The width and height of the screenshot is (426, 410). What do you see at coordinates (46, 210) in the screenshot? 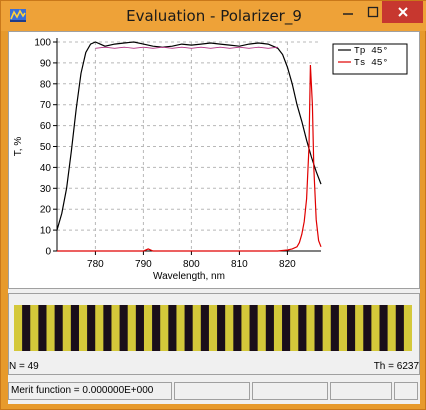
I see `y-tick-label: 20` at bounding box center [46, 210].